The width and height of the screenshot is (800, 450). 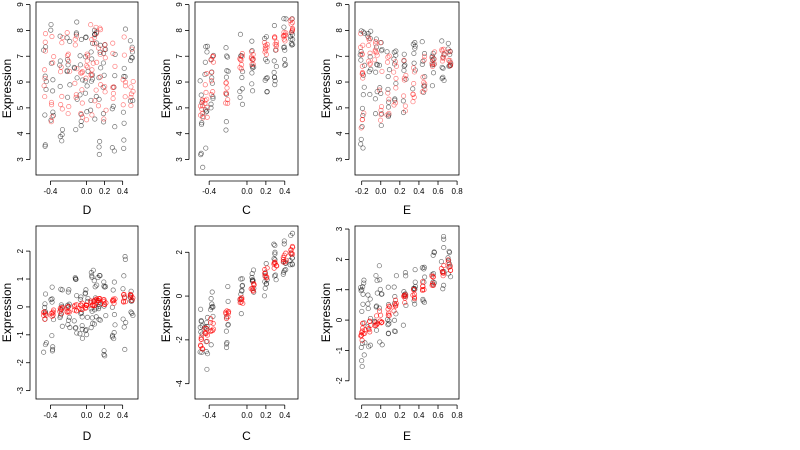 I want to click on x-tick-label: 0.2, so click(x=400, y=191).